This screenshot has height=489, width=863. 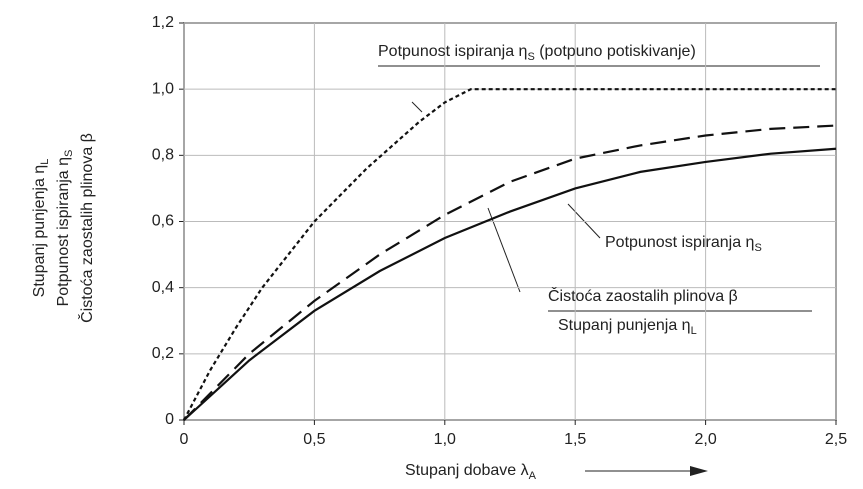 I want to click on y-axis-label-text: Čistoća zaostalih plinova β, so click(x=86, y=228).